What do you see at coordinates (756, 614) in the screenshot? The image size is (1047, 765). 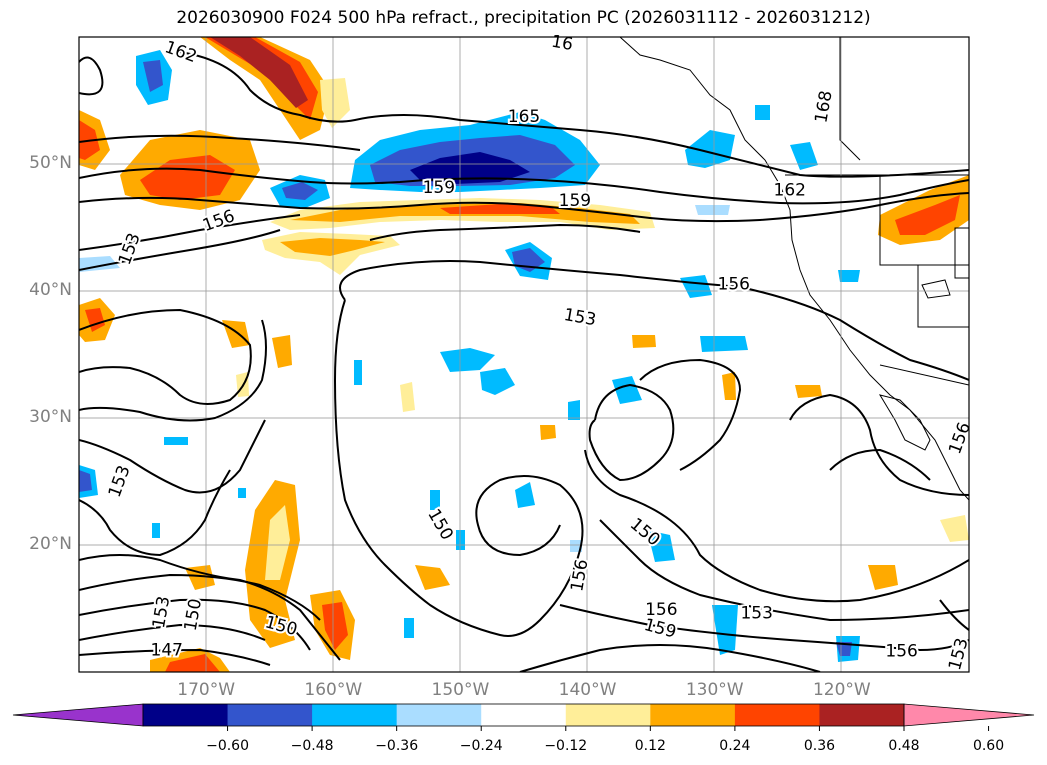 I see `contour-label: 153` at bounding box center [756, 614].